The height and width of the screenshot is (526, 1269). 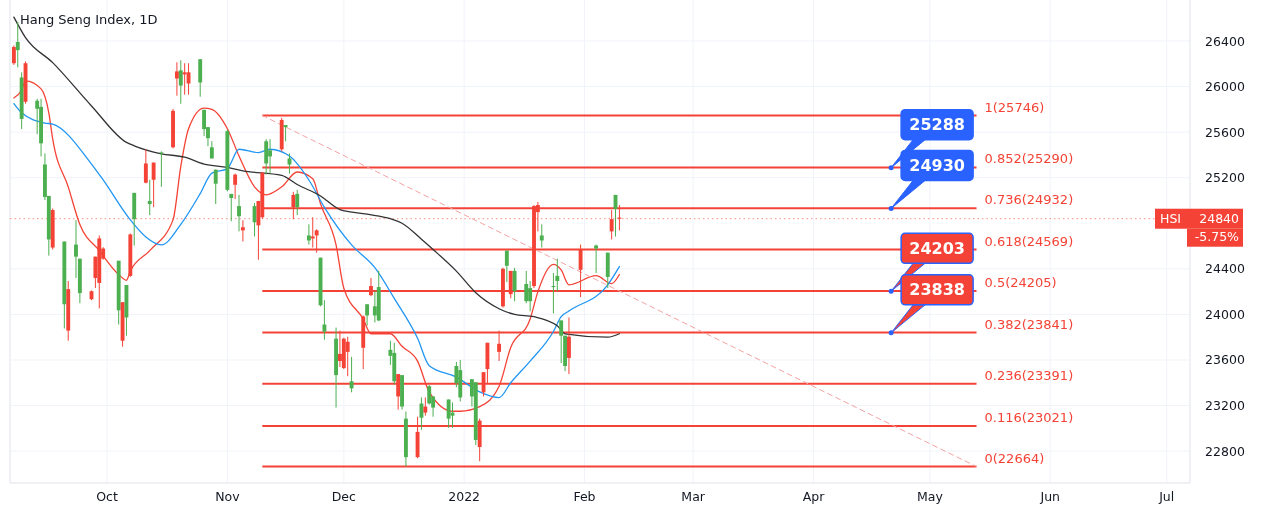 I want to click on x-tick-label: Dec, so click(x=344, y=496).